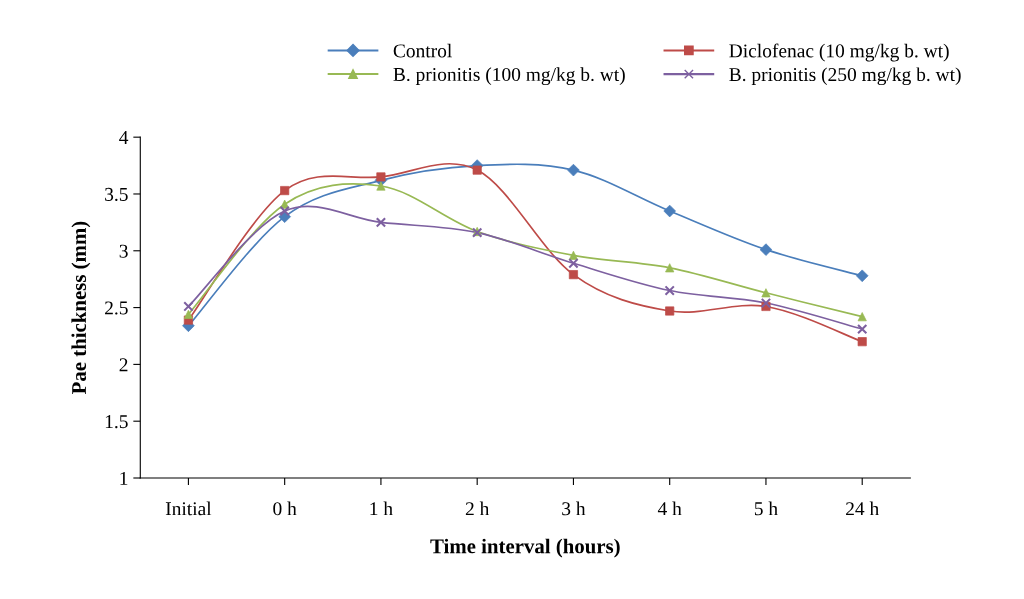 The width and height of the screenshot is (1024, 599). What do you see at coordinates (188, 508) in the screenshot?
I see `x-tick-label: Initial` at bounding box center [188, 508].